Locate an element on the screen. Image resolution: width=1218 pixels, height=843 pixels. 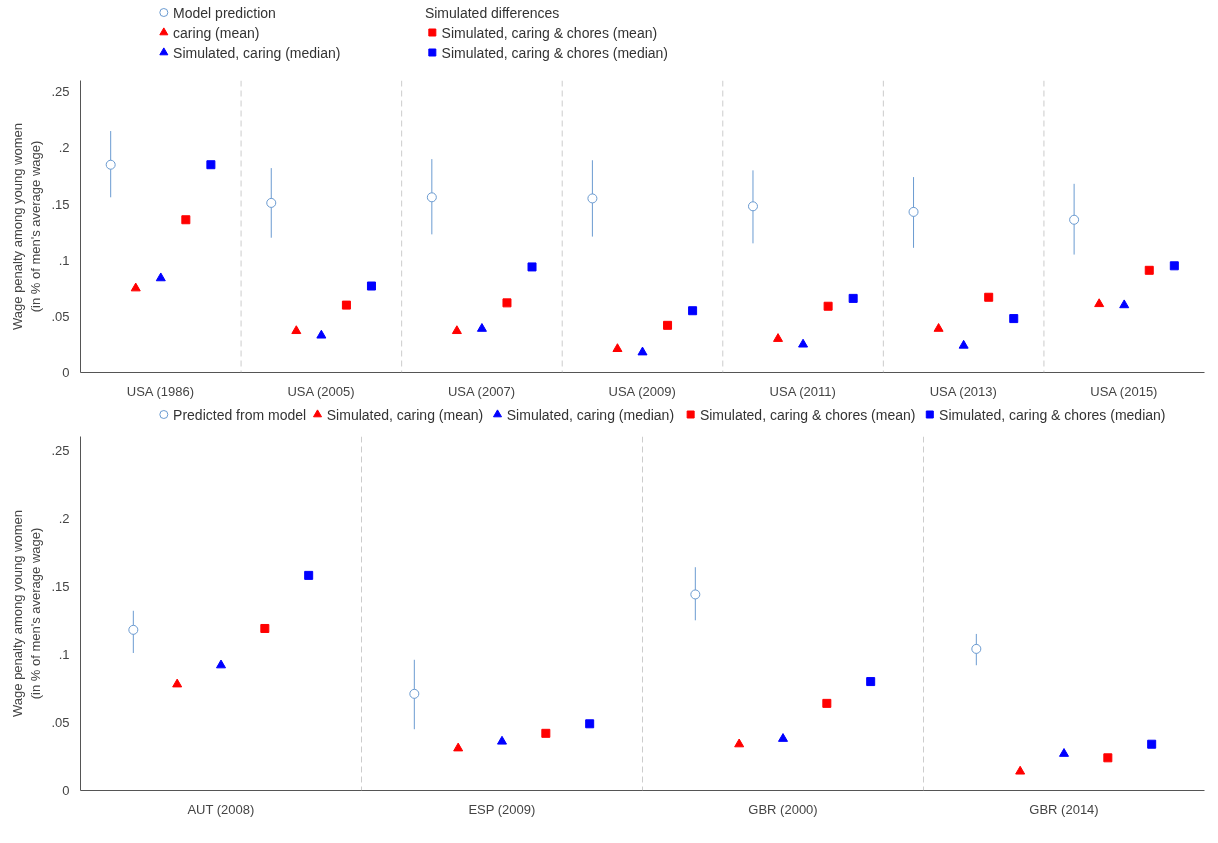
legend-label: Simulated, caring (mean) is located at coordinates (405, 414).